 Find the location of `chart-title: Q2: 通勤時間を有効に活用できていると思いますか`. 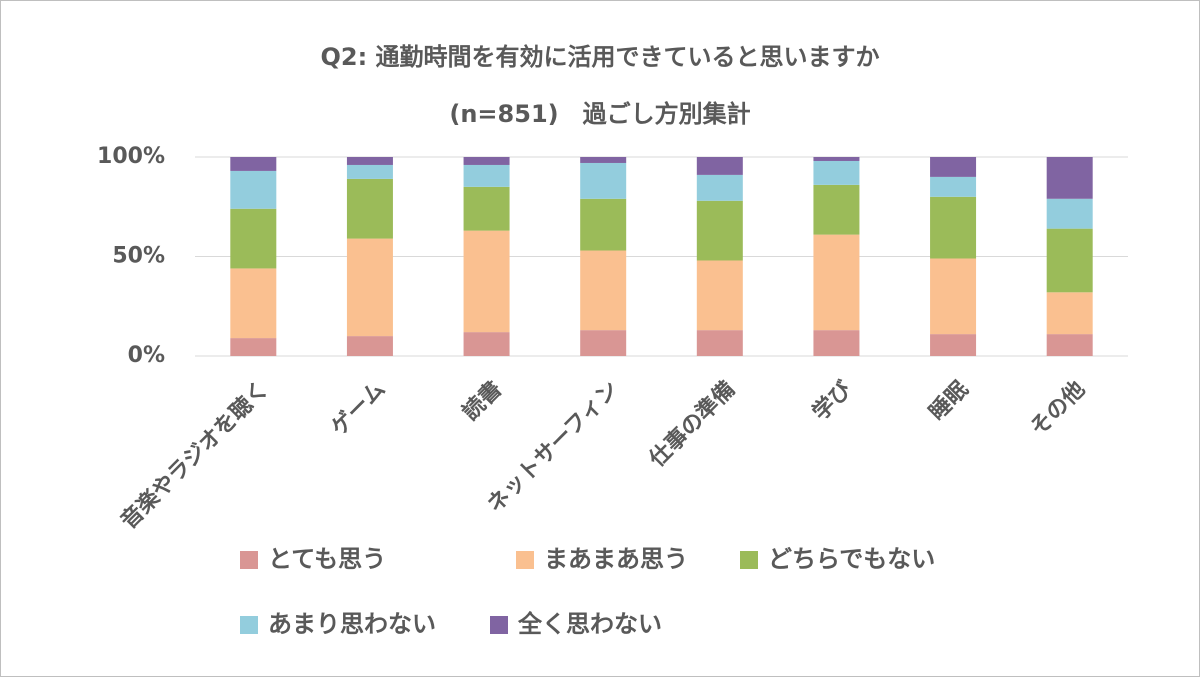

chart-title: Q2: 通勤時間を有効に活用できていると思いますか is located at coordinates (599, 57).